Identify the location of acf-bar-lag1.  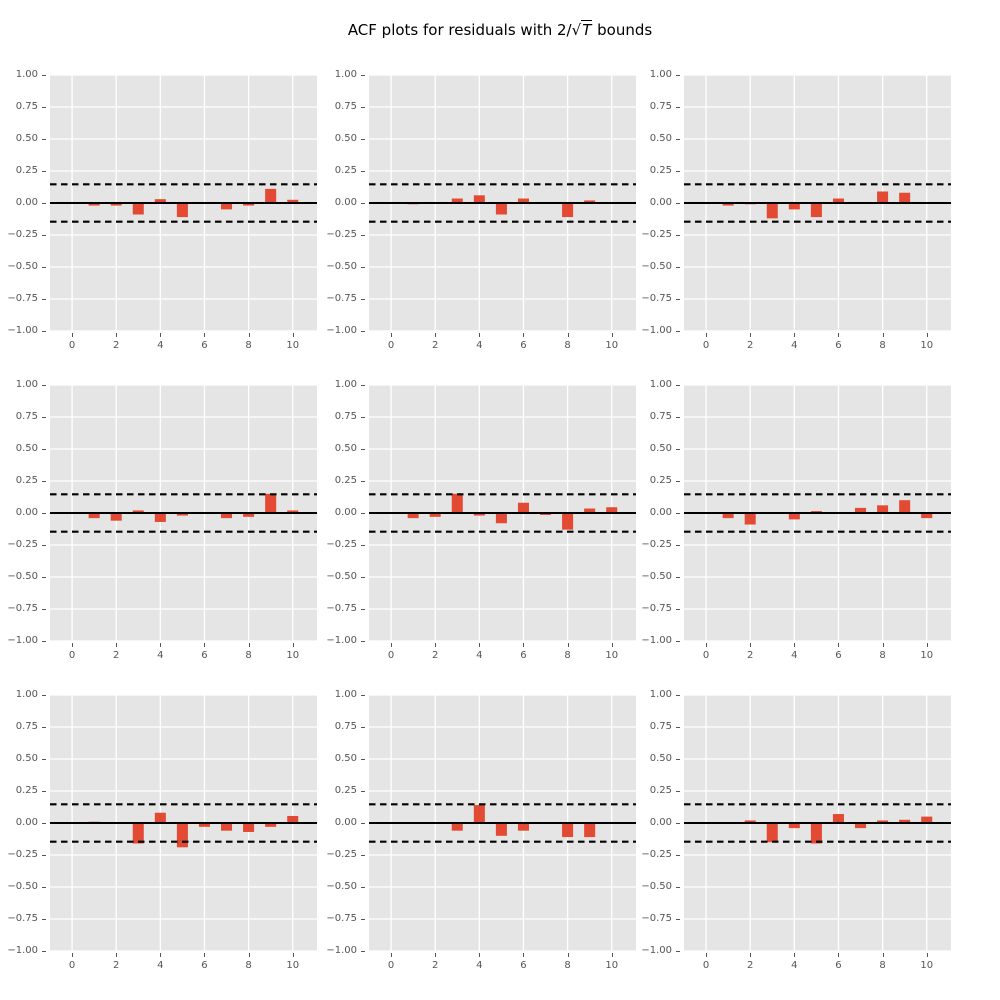
(94, 516).